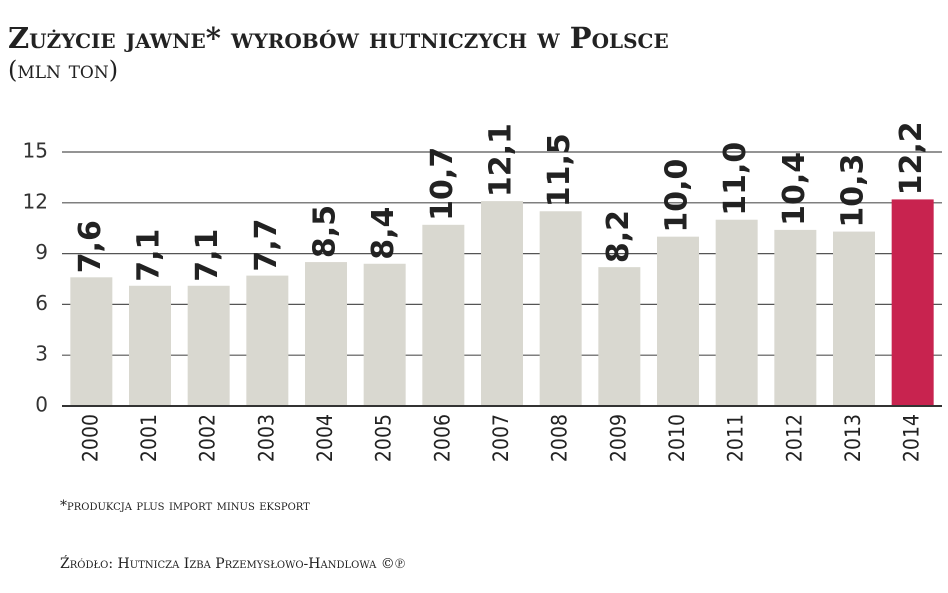 Image resolution: width=948 pixels, height=593 pixels. I want to click on x-tick-label: 2005, so click(384, 438).